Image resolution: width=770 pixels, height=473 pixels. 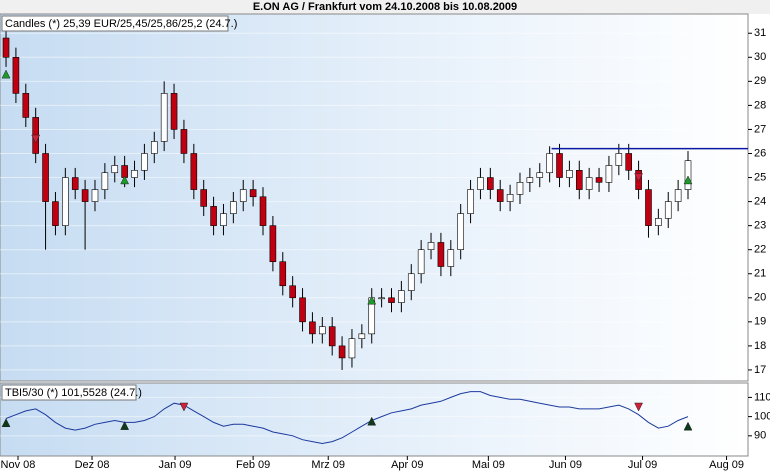 What do you see at coordinates (760, 57) in the screenshot?
I see `y-tick-label: 30` at bounding box center [760, 57].